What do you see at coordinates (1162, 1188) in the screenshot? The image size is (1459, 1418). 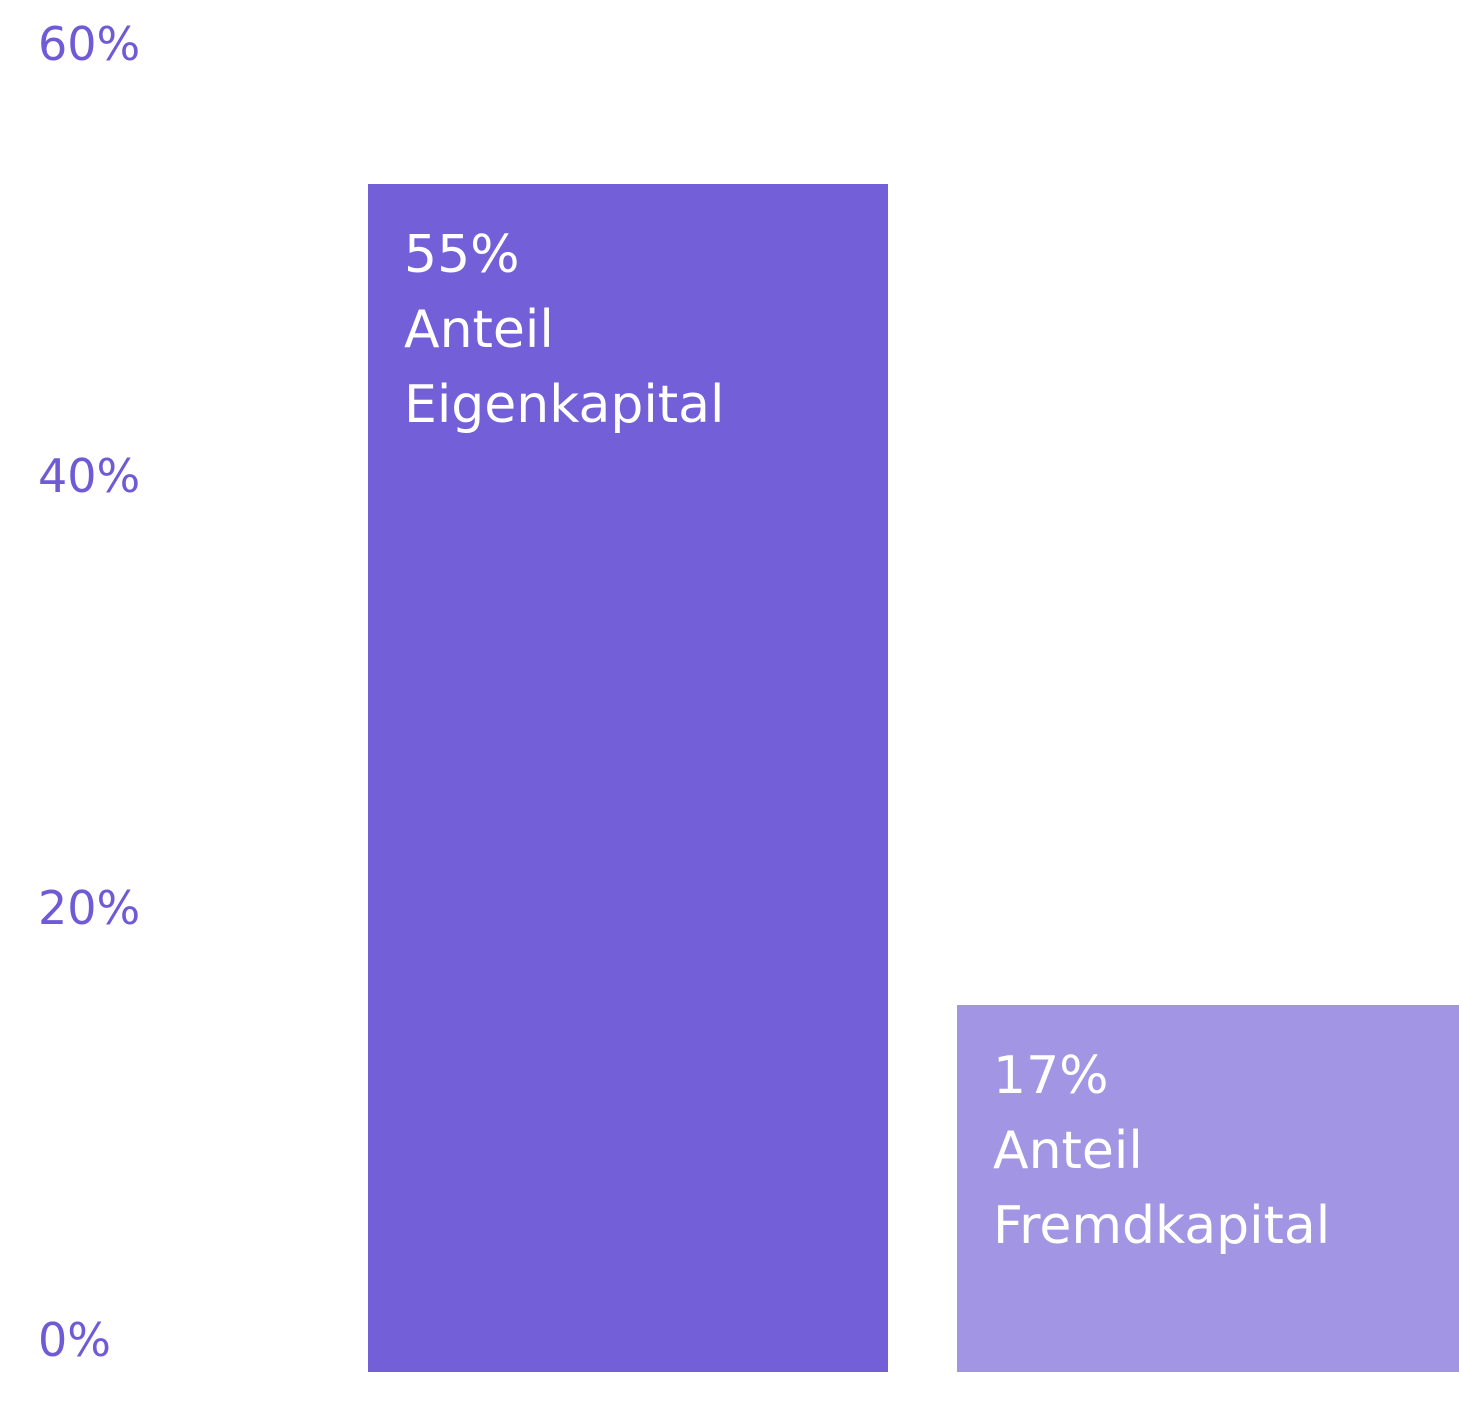 I see `category-label: Anteil Fremdkapital` at bounding box center [1162, 1188].